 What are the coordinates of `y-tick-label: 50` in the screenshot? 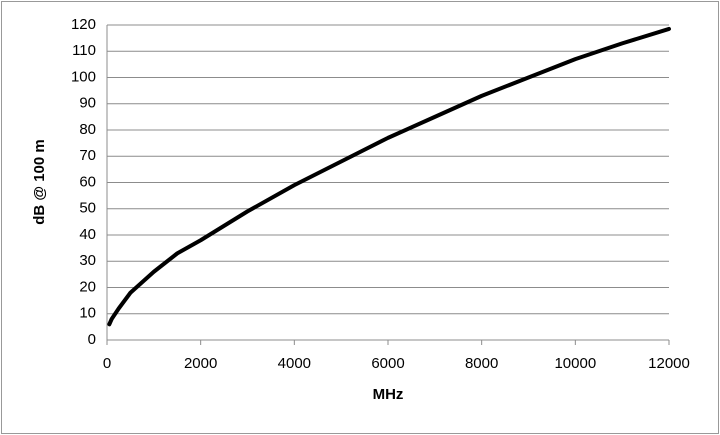 It's located at (87, 208).